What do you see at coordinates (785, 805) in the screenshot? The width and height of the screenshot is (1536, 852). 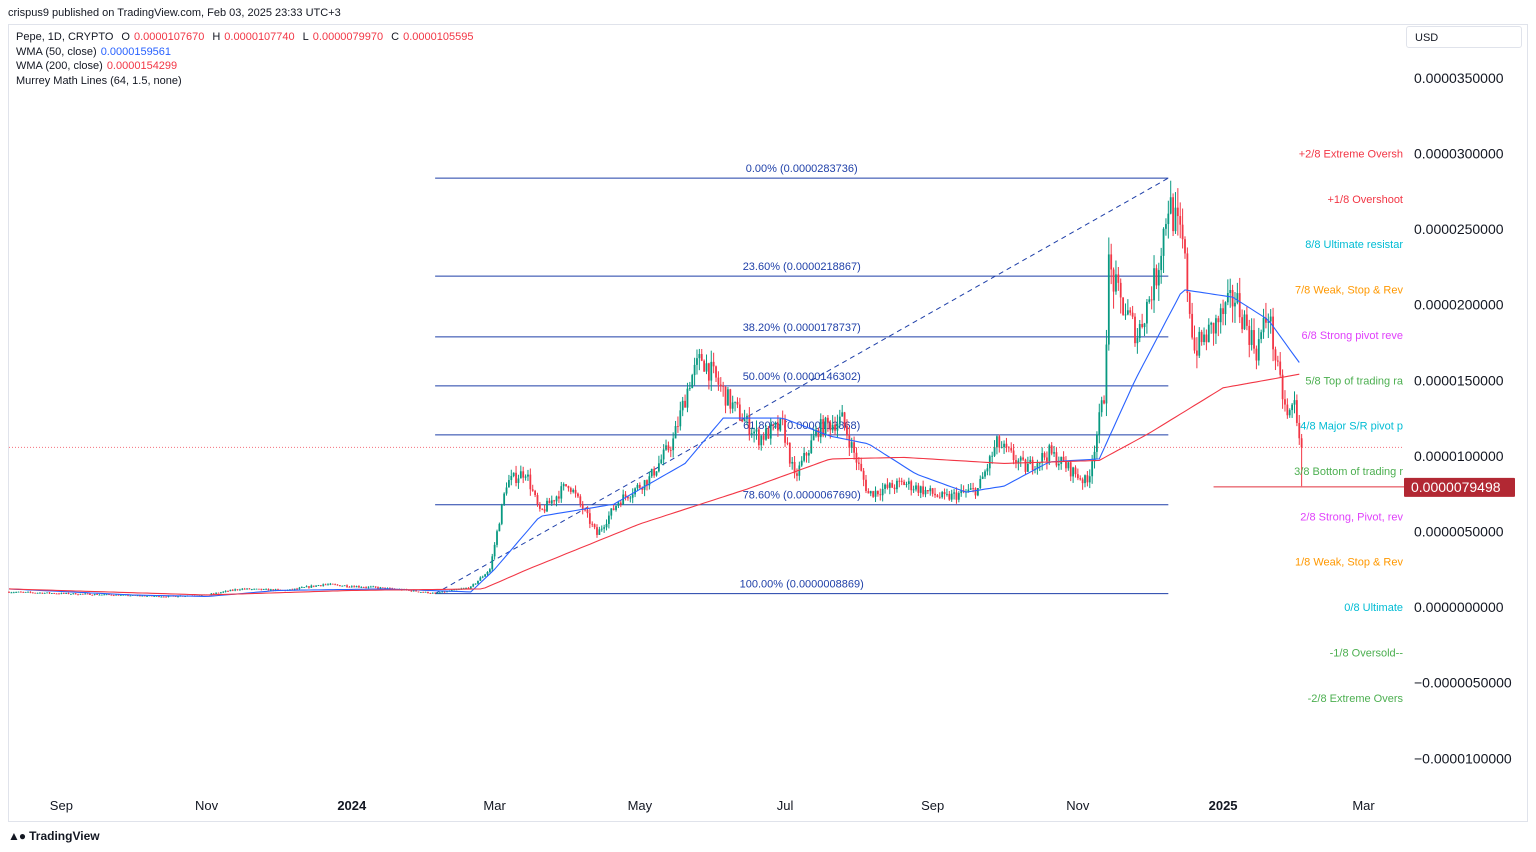 I see `time-tick-5: Jul` at bounding box center [785, 805].